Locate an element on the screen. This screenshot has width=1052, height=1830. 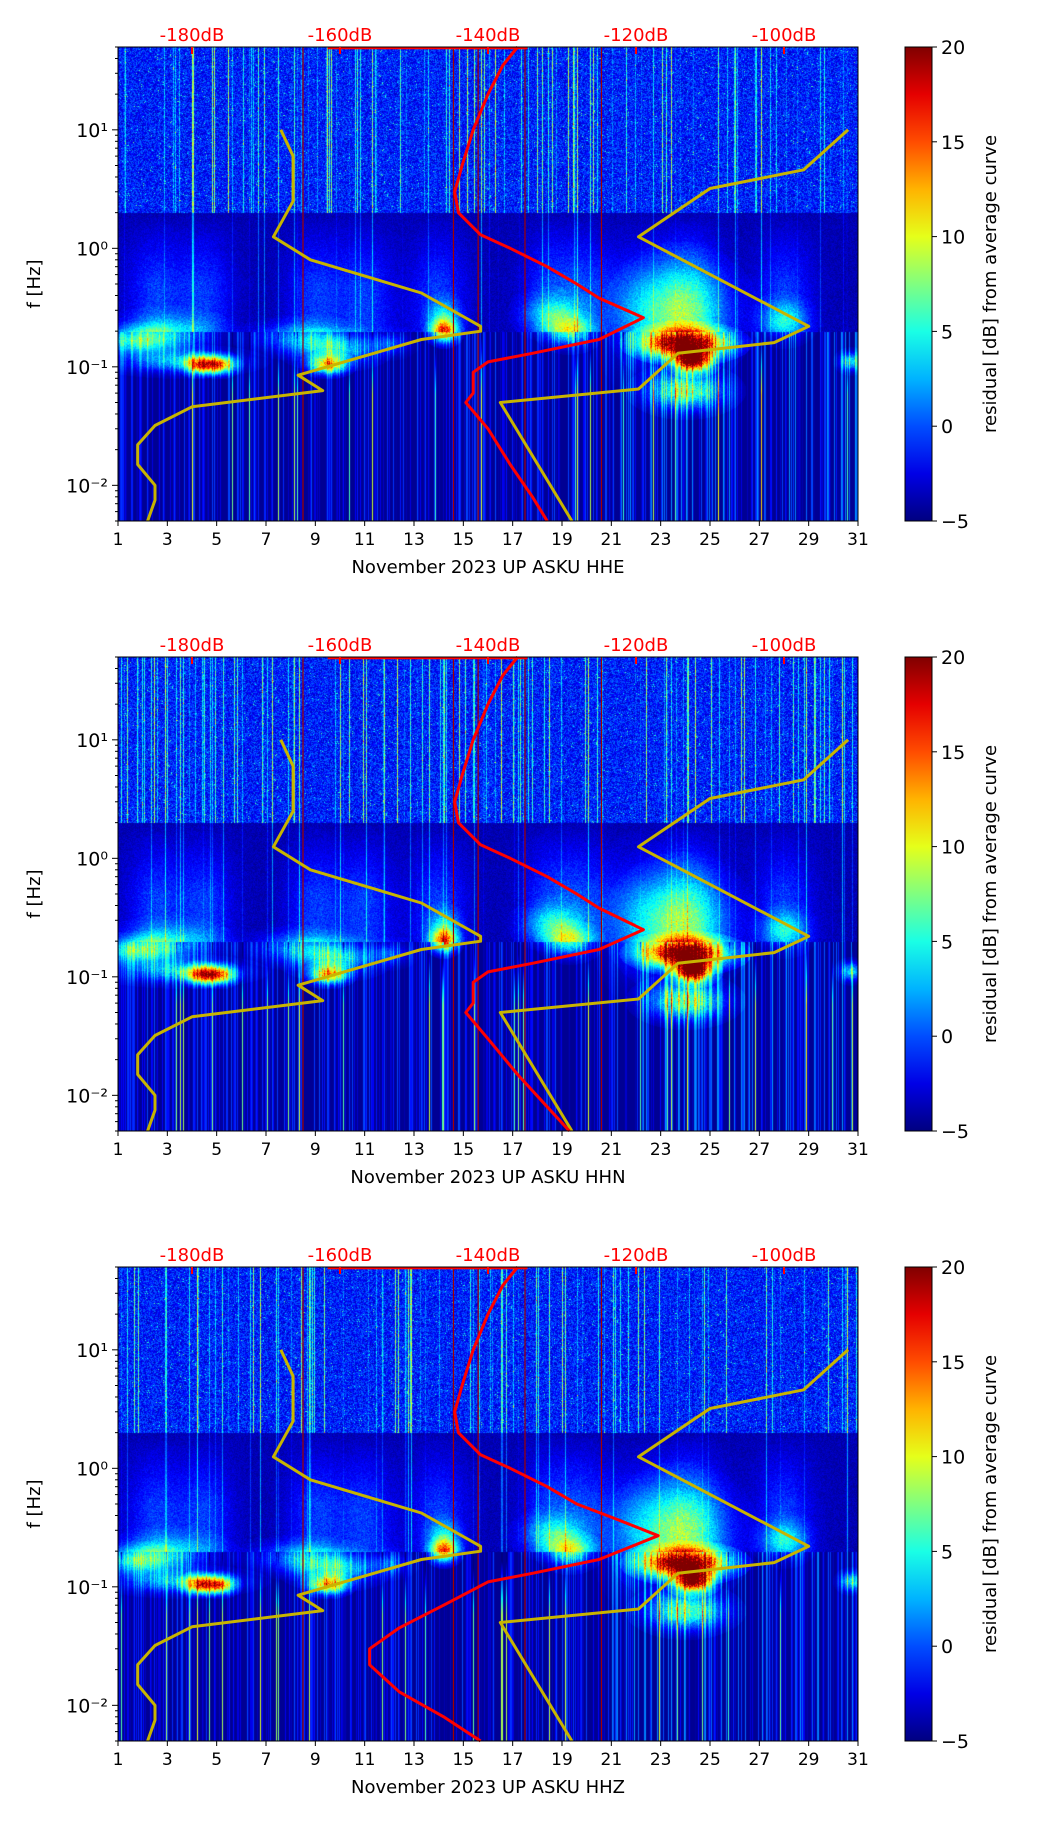
x-tick-label: 11 is located at coordinates (365, 1150).